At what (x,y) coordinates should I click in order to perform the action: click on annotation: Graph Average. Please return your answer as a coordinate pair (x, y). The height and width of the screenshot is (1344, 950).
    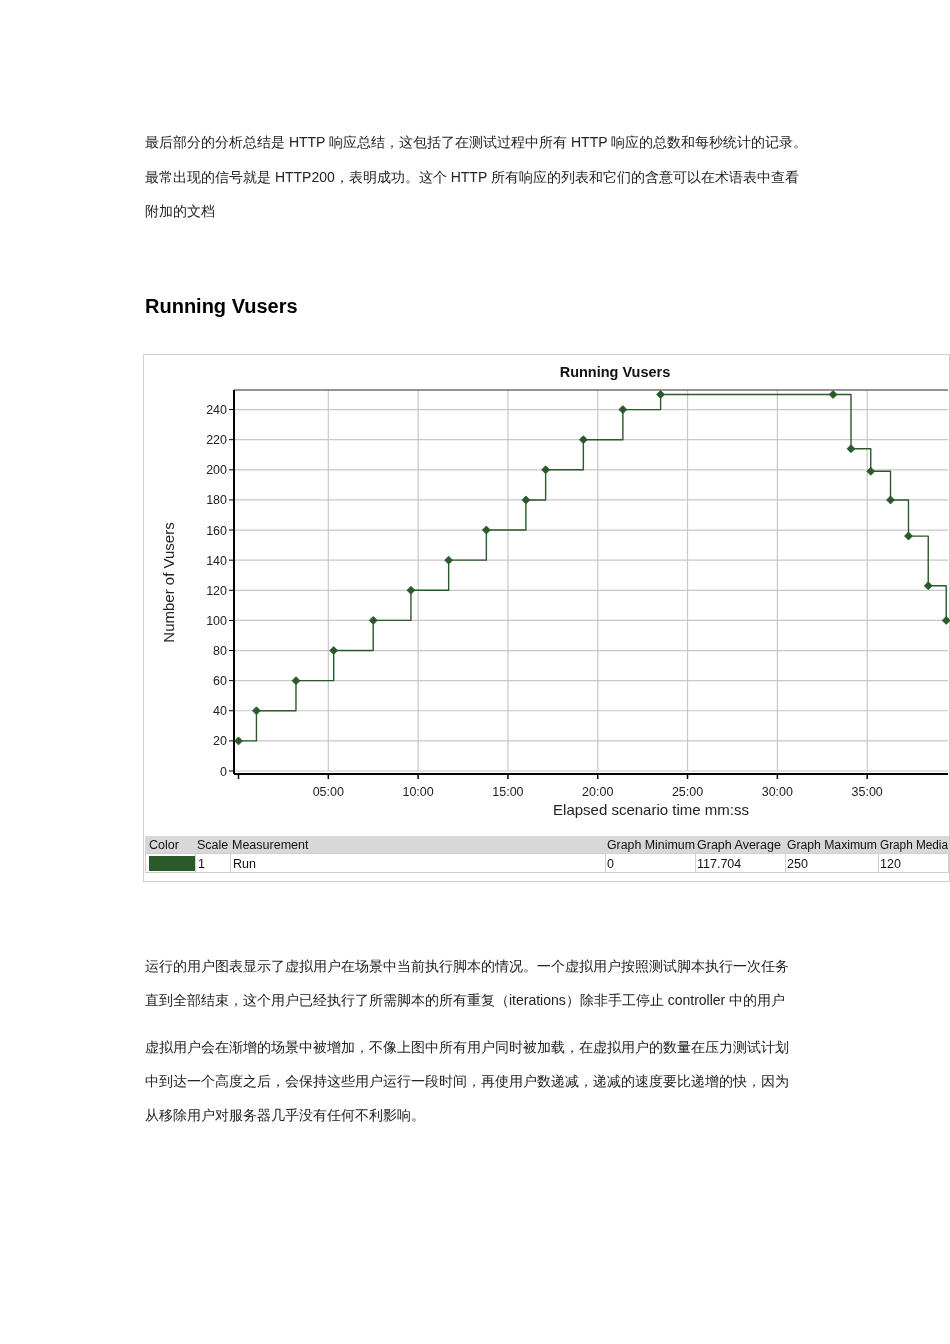
    Looking at the image, I should click on (739, 845).